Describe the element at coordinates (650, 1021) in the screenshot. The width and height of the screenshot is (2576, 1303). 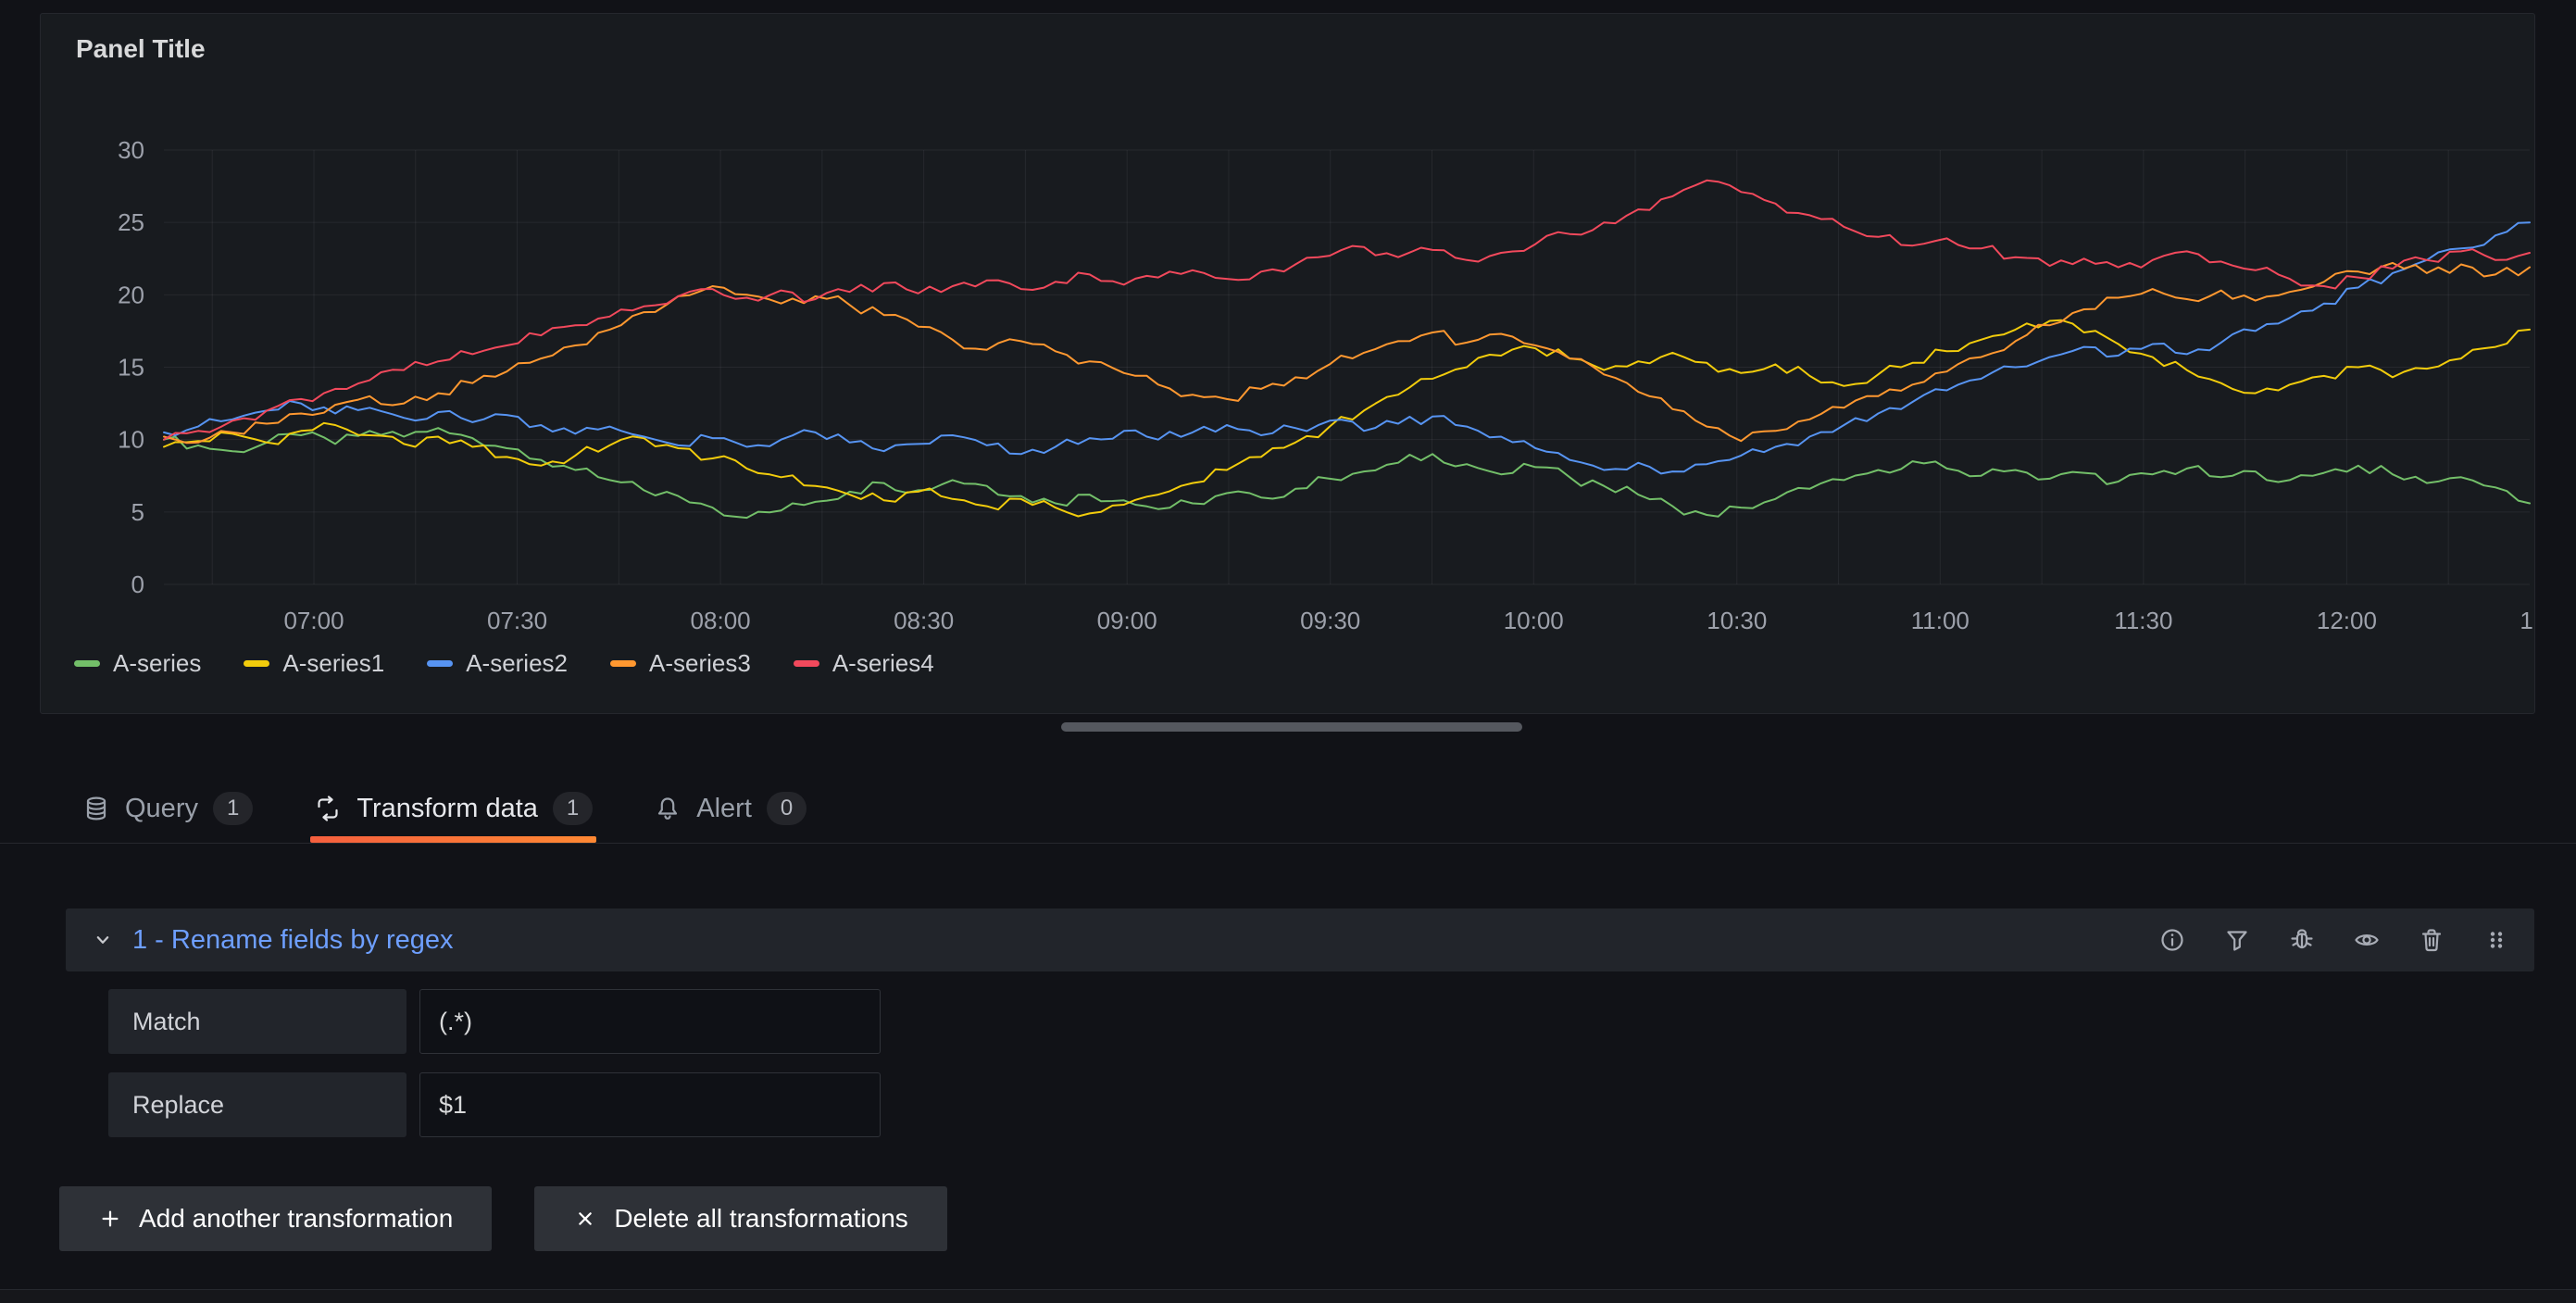
I see `match-input` at that location.